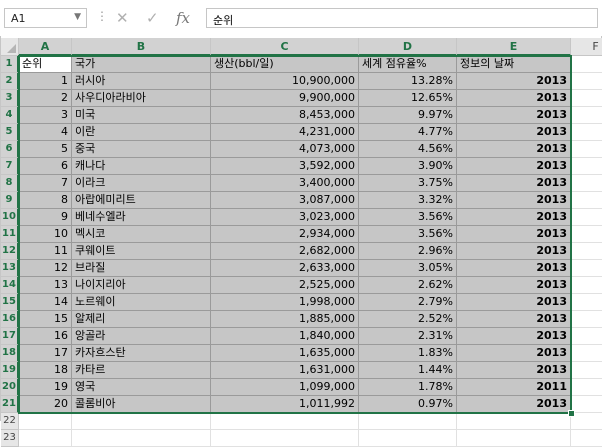 The width and height of the screenshot is (602, 447). Describe the element at coordinates (122, 18) in the screenshot. I see `cancel-icon: ✕` at that location.